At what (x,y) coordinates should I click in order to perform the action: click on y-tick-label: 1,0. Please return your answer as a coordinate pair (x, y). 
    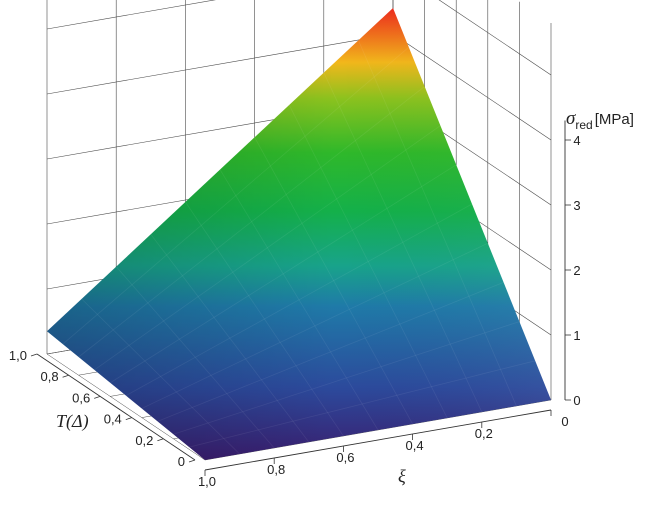
    Looking at the image, I should click on (18, 355).